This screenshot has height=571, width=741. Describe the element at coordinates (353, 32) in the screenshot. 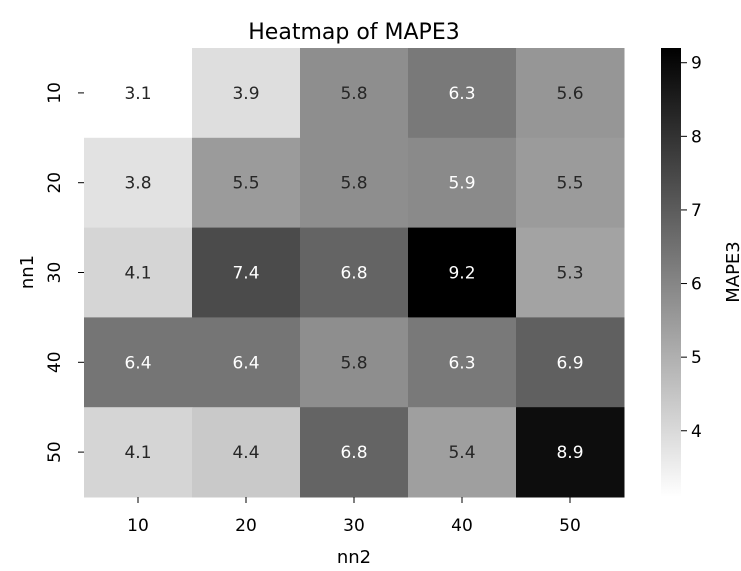

I see `chart-title: Heatmap of MAPE3` at that location.